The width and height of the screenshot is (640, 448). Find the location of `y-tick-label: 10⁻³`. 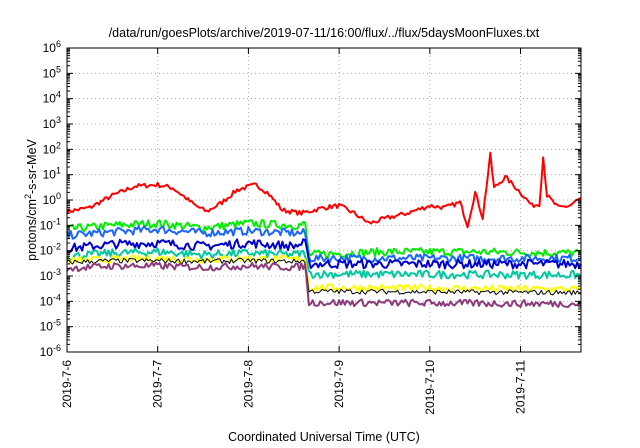

y-tick-label: 10⁻³ is located at coordinates (50, 275).